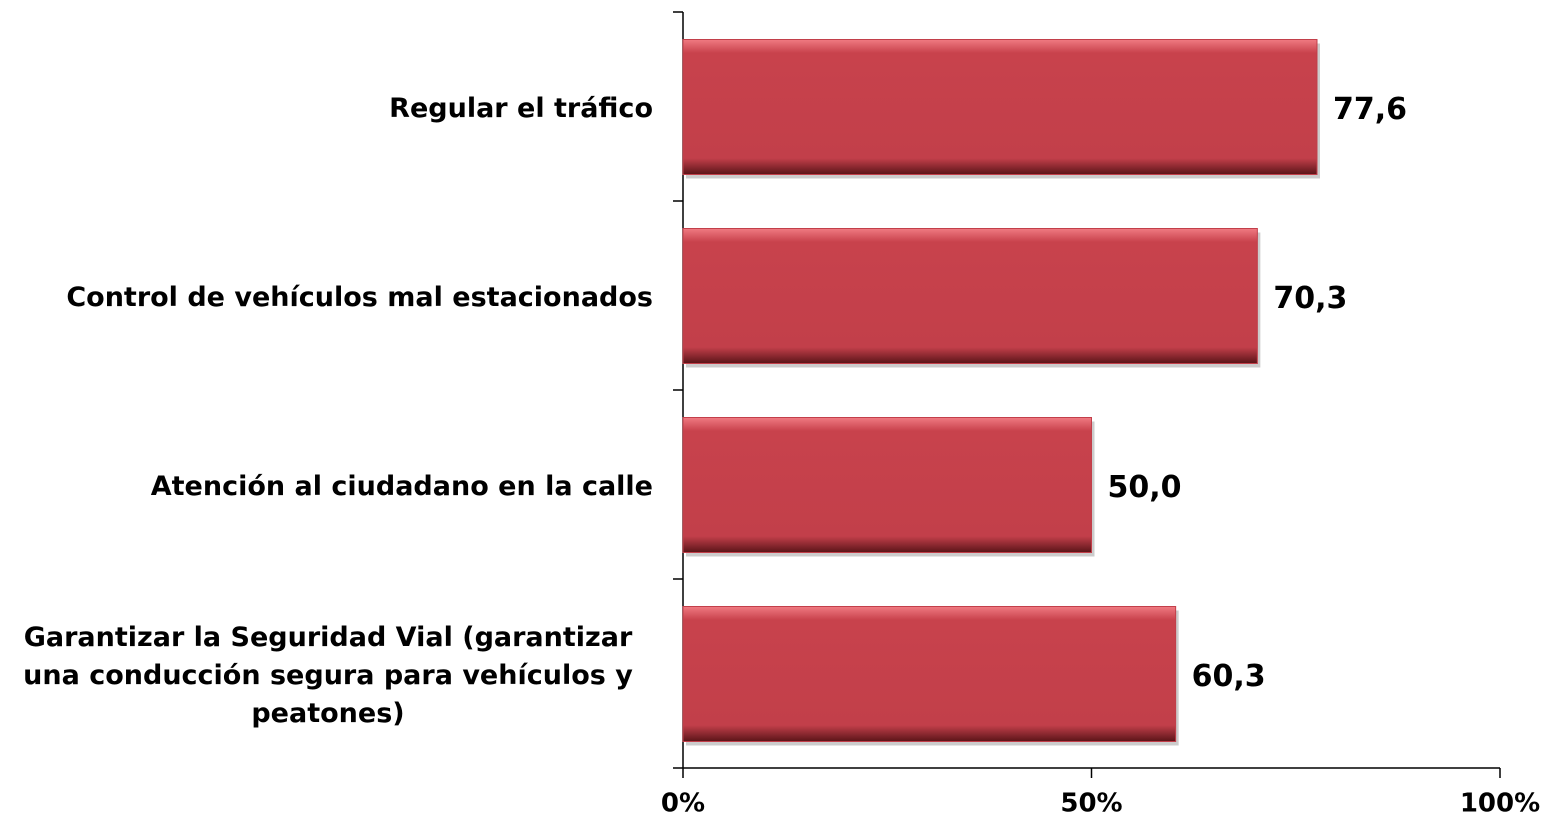 The height and width of the screenshot is (814, 1545). I want to click on value-label: 50,0, so click(1145, 487).